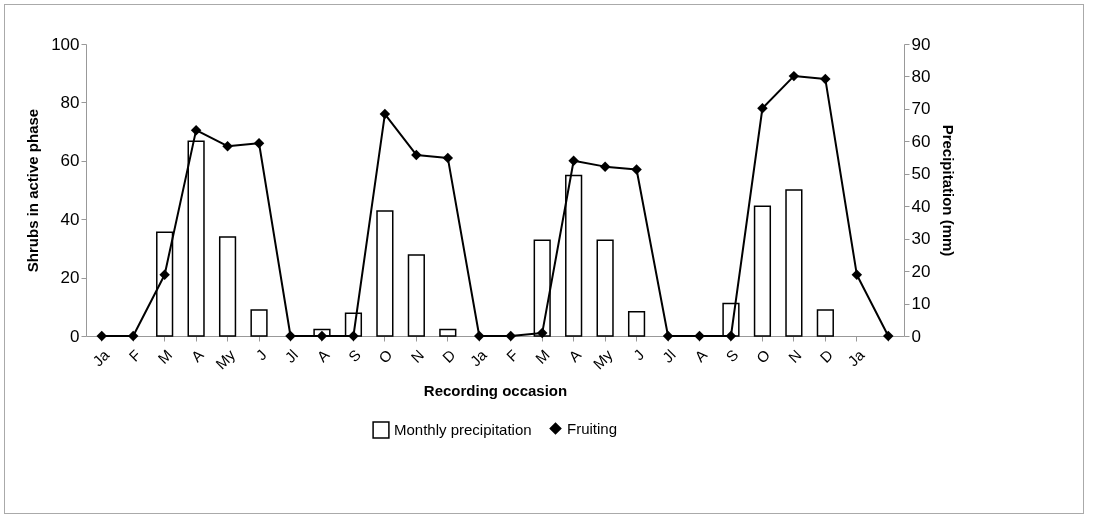 The height and width of the screenshot is (523, 1094). What do you see at coordinates (921, 239) in the screenshot?
I see `y2-tick-label: 30` at bounding box center [921, 239].